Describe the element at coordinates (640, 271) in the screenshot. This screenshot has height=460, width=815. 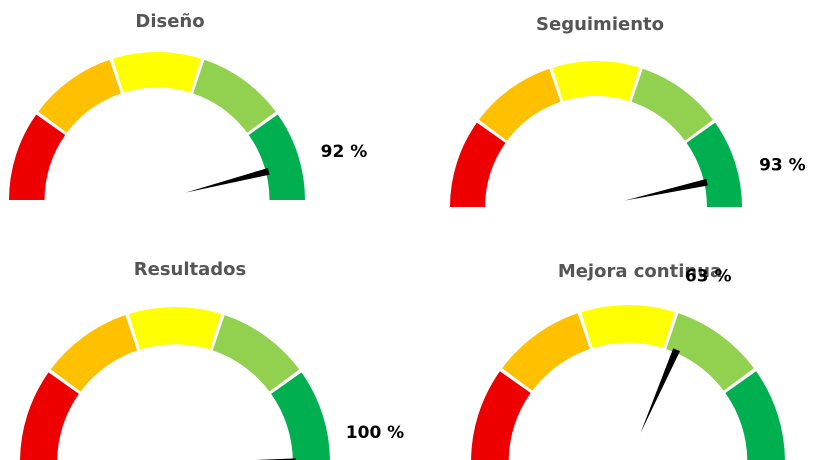
I see `gauge-title: Mejora continua` at that location.